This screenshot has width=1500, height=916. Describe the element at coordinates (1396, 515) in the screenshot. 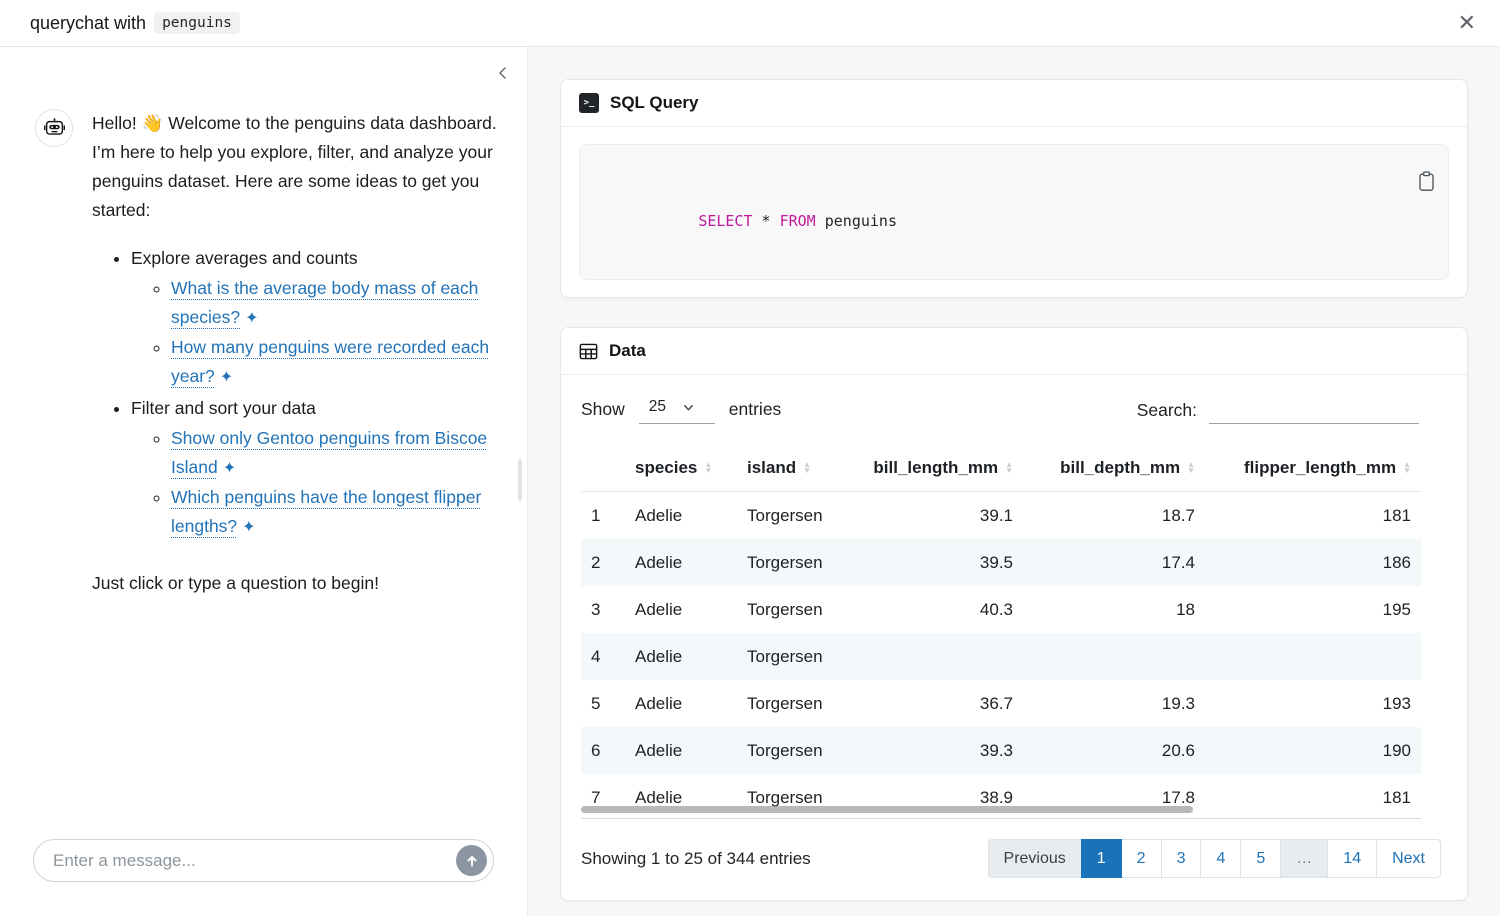

I see `table-cell: 181` at that location.